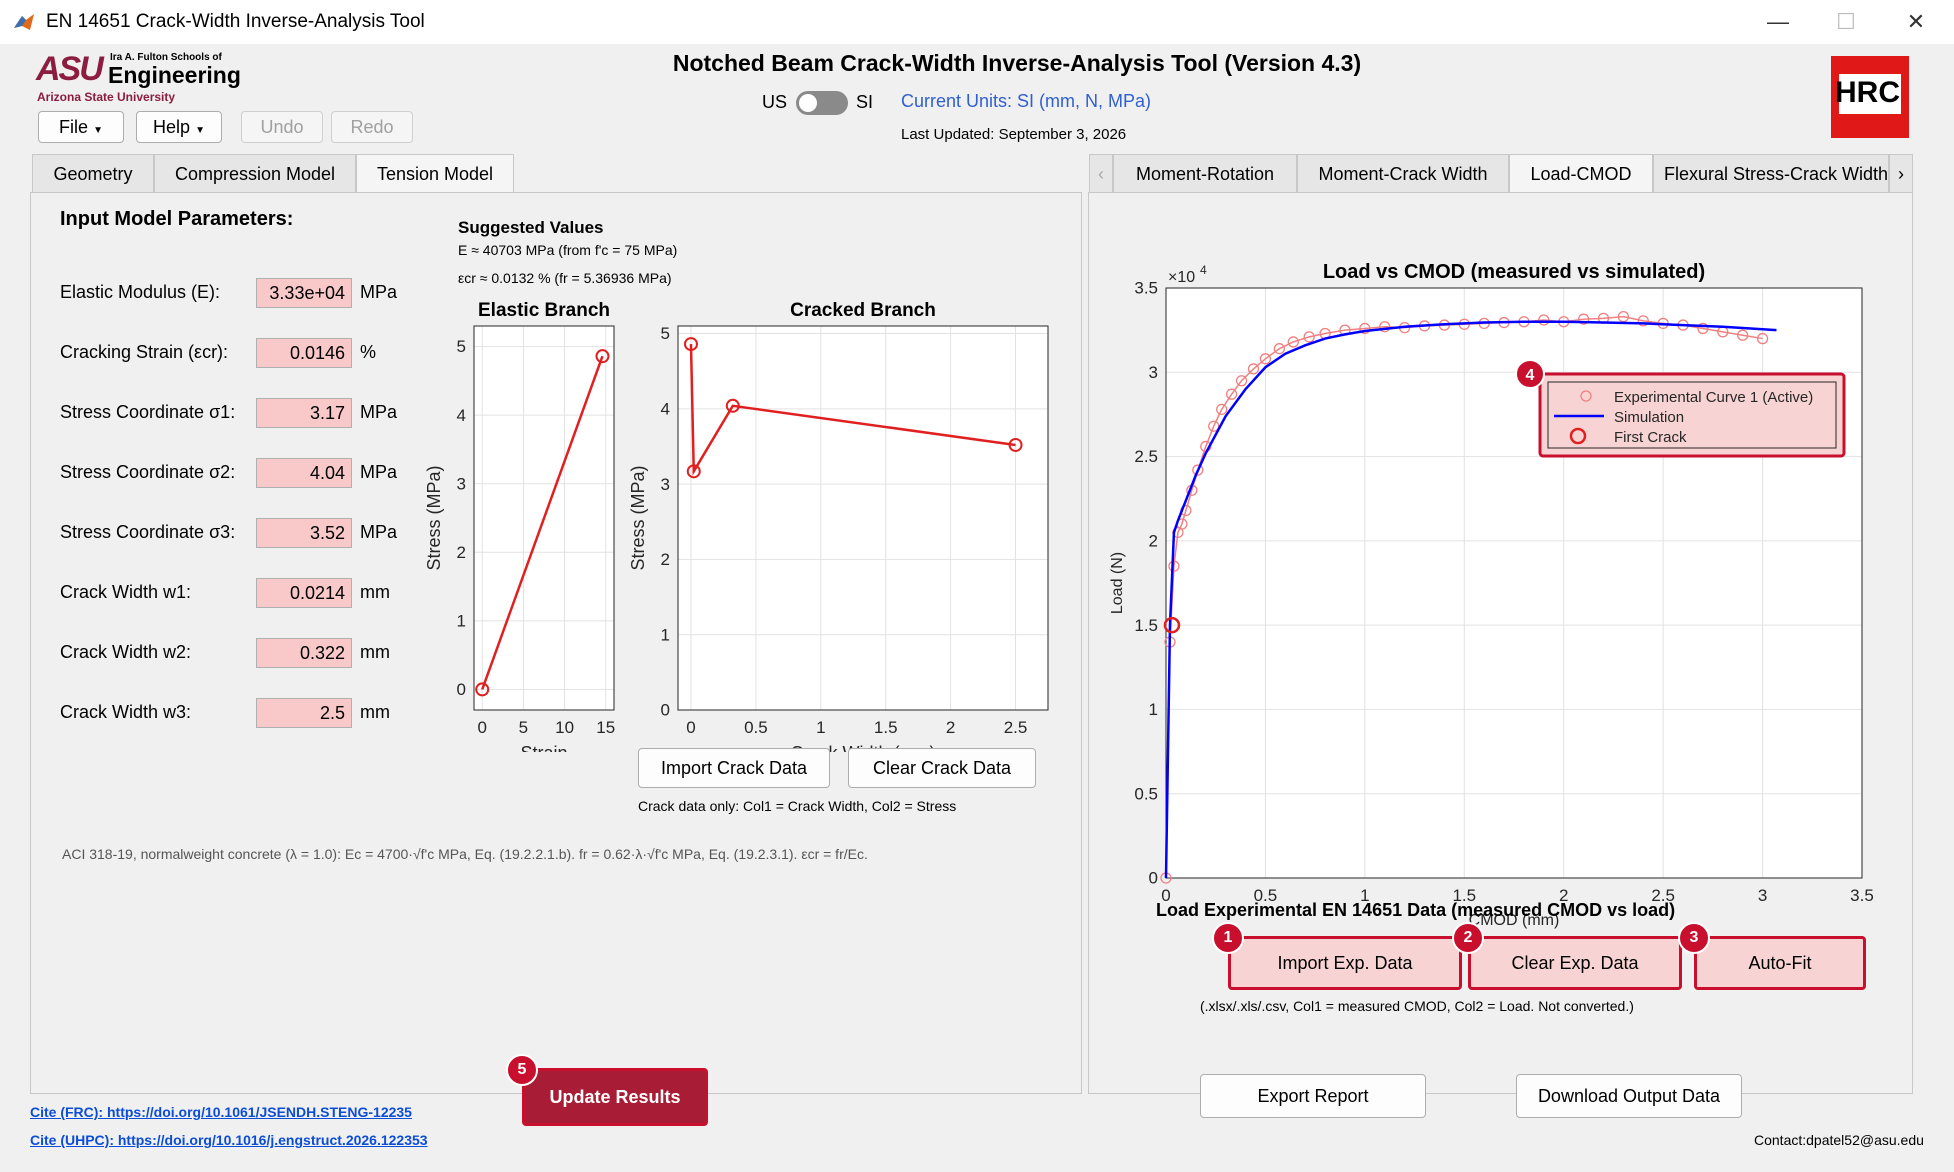 Image resolution: width=1954 pixels, height=1172 pixels. What do you see at coordinates (304, 713) in the screenshot?
I see `param-value-field: 2.5` at bounding box center [304, 713].